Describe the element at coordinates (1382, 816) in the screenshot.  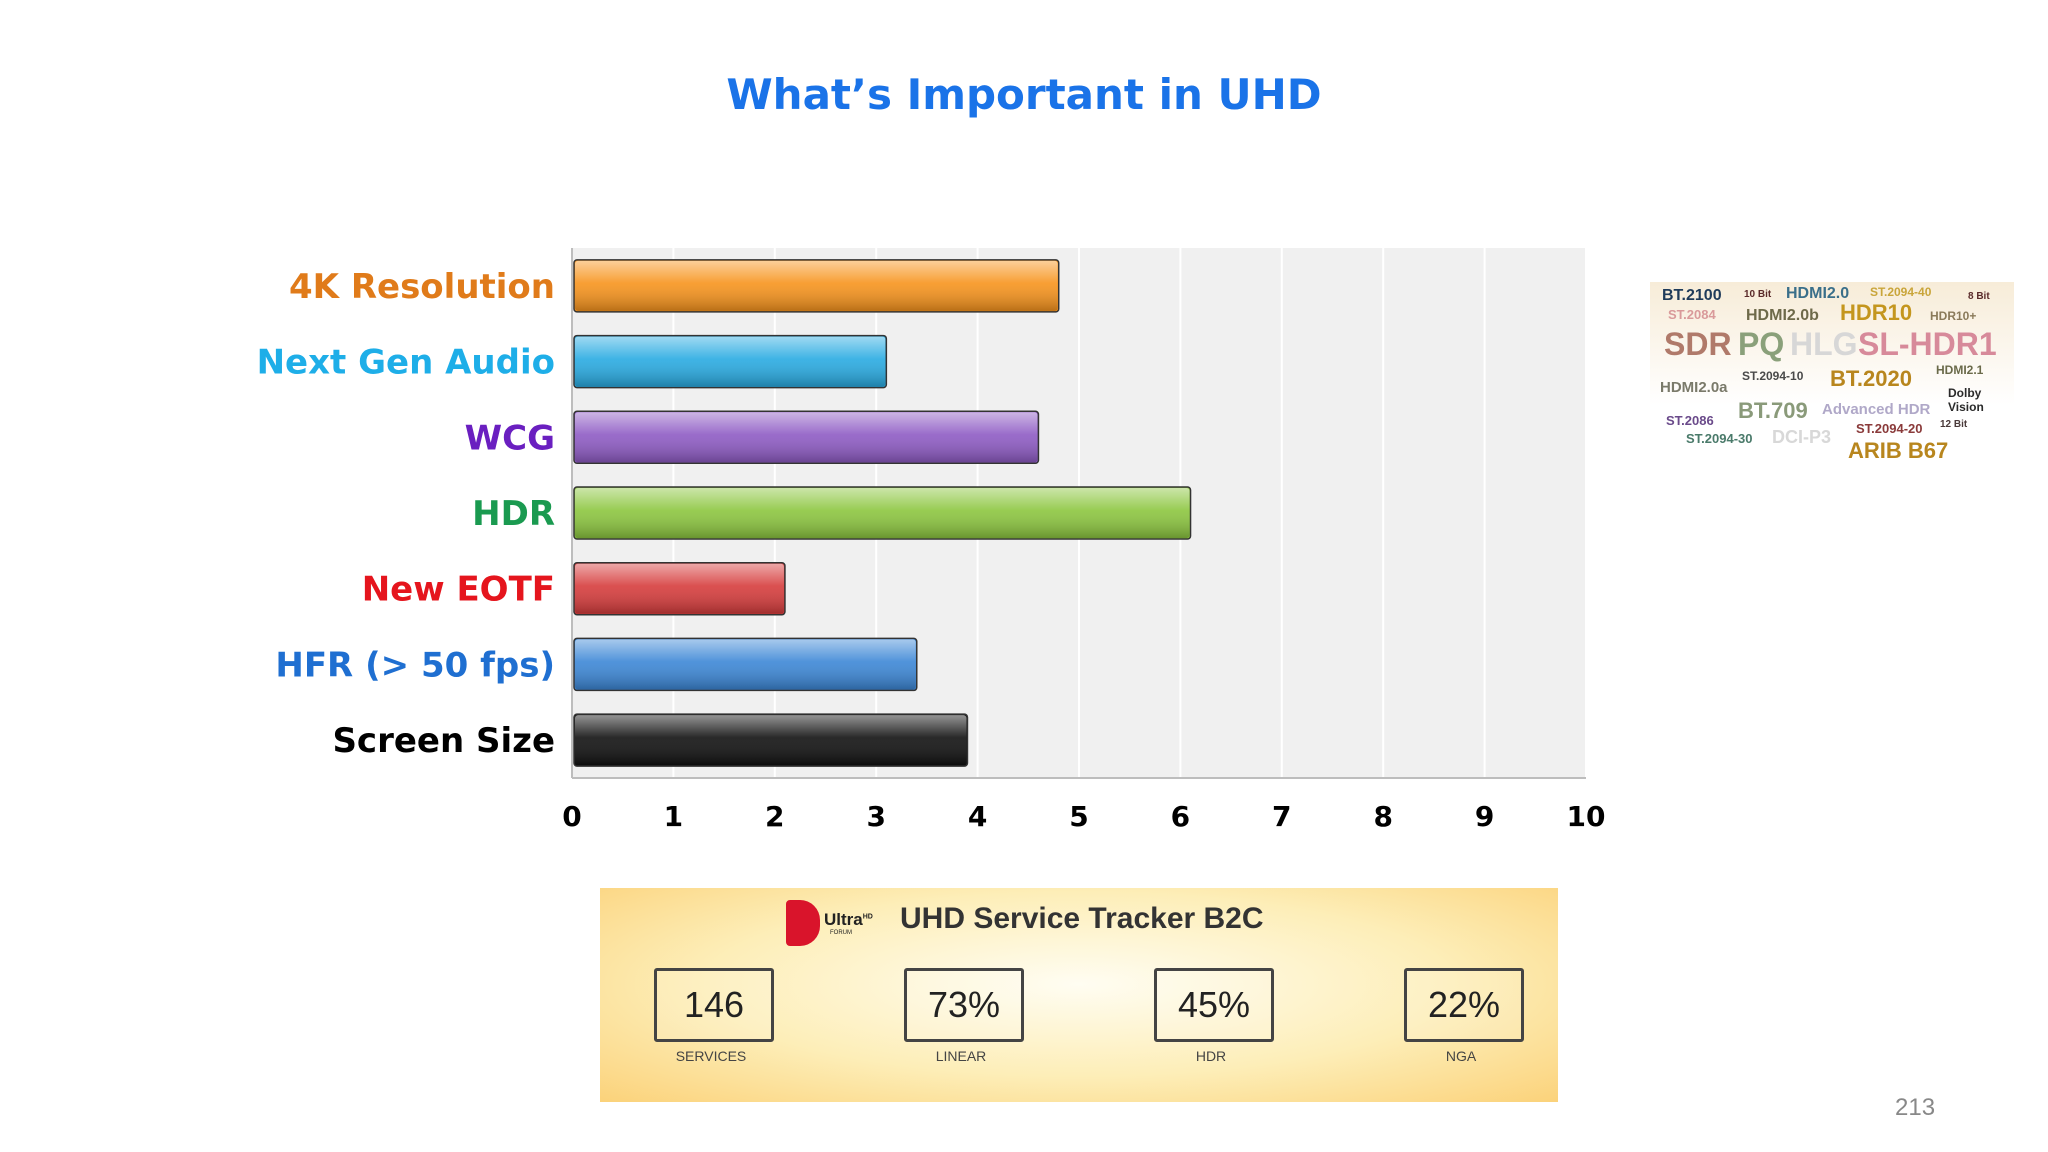
I see `x-tick-label: 8` at that location.